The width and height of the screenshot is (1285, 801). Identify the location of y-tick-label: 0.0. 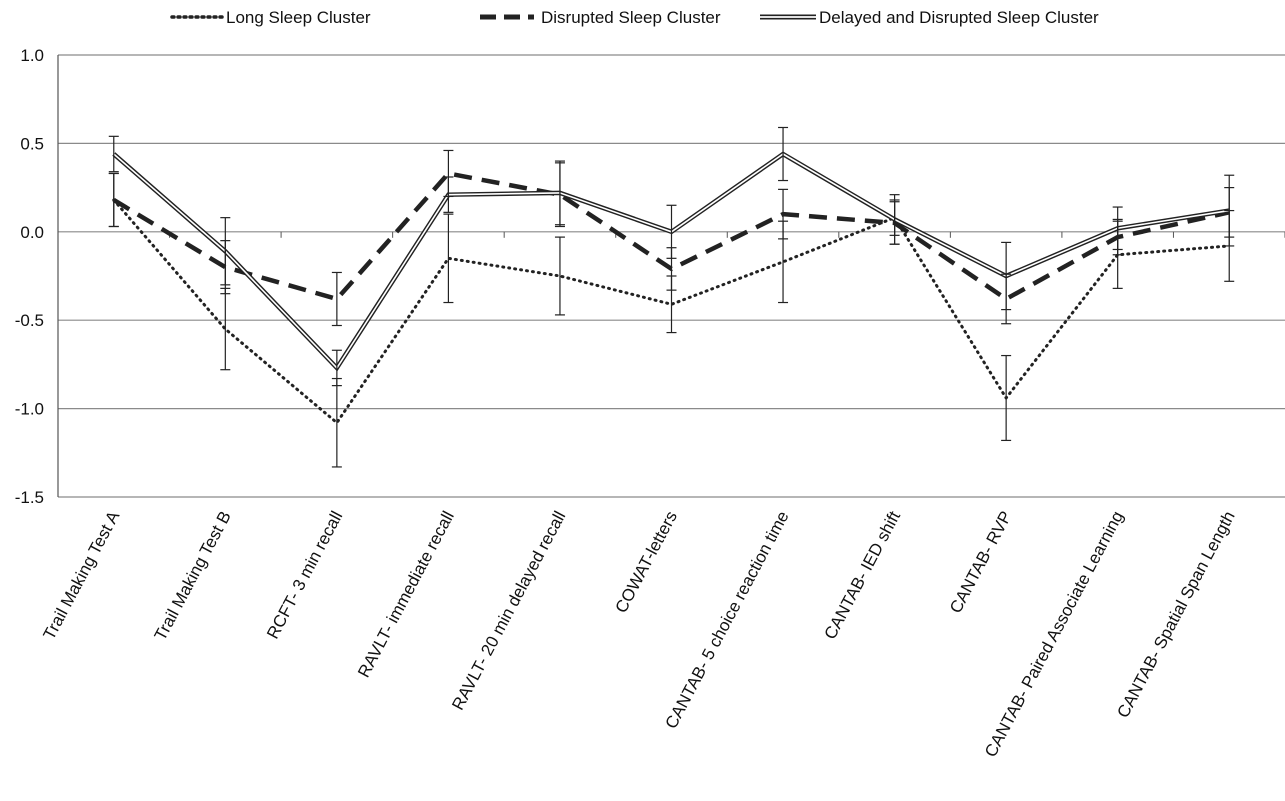
(32, 232).